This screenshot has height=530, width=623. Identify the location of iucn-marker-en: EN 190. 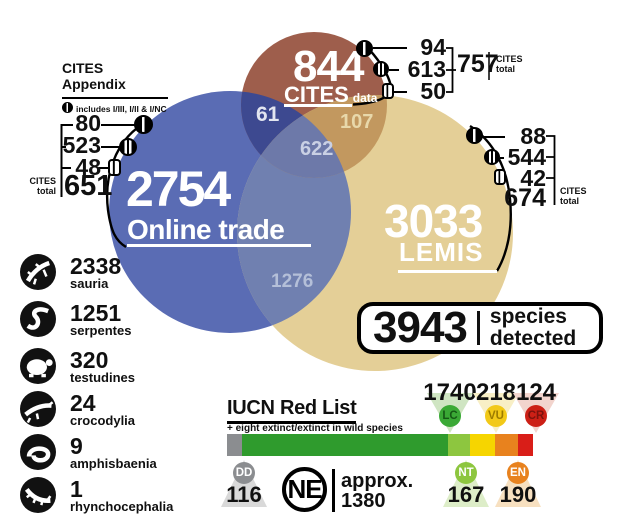
(518, 483).